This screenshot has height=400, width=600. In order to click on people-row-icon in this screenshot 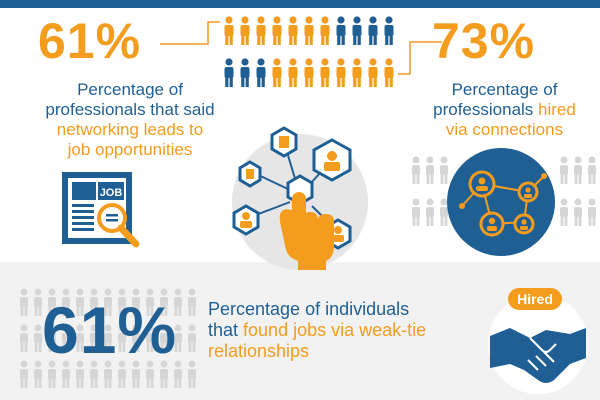, I will do `click(309, 51)`.